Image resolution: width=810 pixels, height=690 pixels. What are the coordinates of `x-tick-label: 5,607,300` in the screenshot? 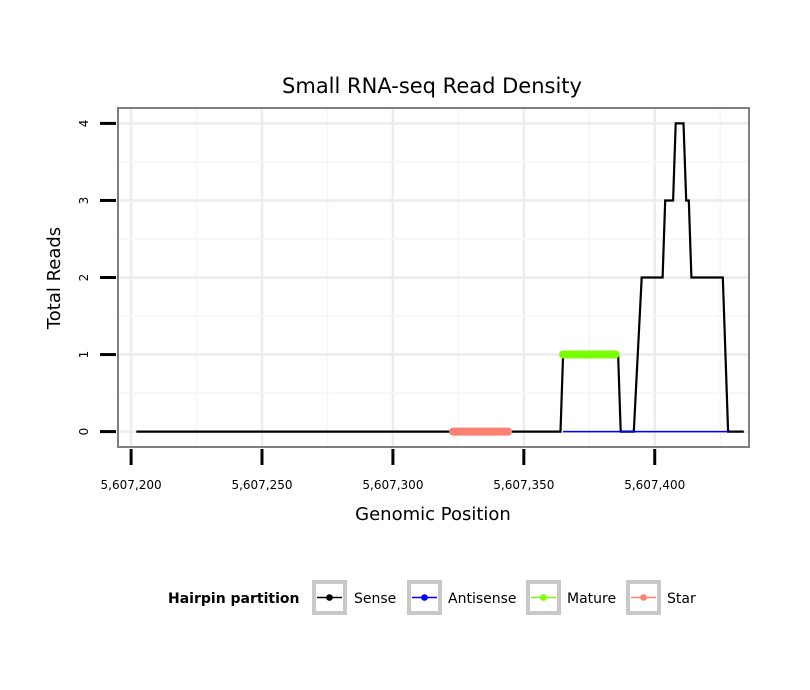 It's located at (392, 485).